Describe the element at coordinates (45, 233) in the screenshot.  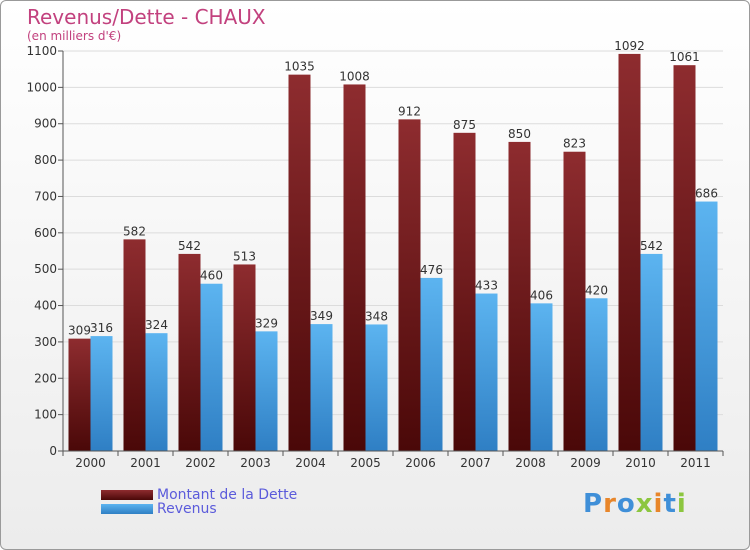
I see `y-tick-label: 600` at that location.